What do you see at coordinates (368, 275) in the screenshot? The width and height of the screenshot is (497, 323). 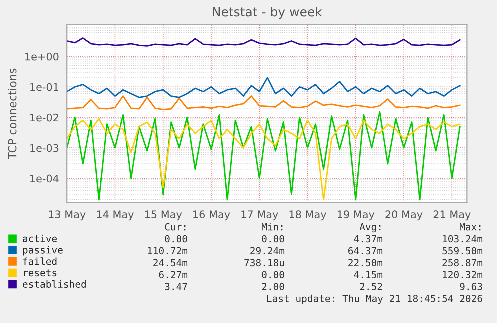 I see `text: 4.15m` at bounding box center [368, 275].